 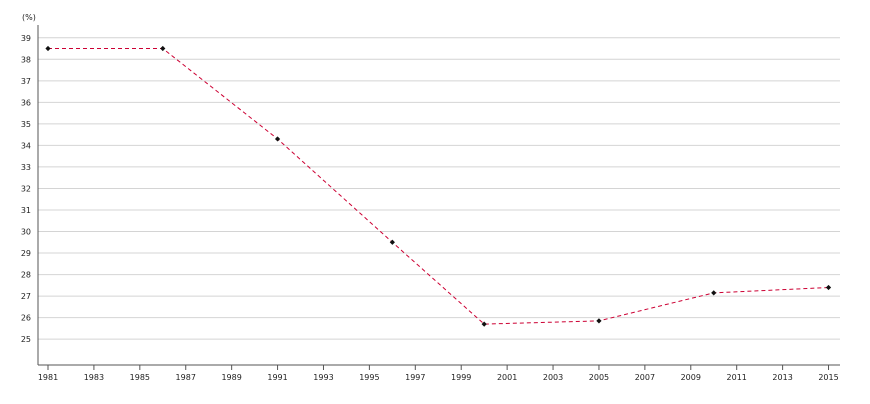 What do you see at coordinates (26, 124) in the screenshot?
I see `y-tick-label-35: 35` at bounding box center [26, 124].